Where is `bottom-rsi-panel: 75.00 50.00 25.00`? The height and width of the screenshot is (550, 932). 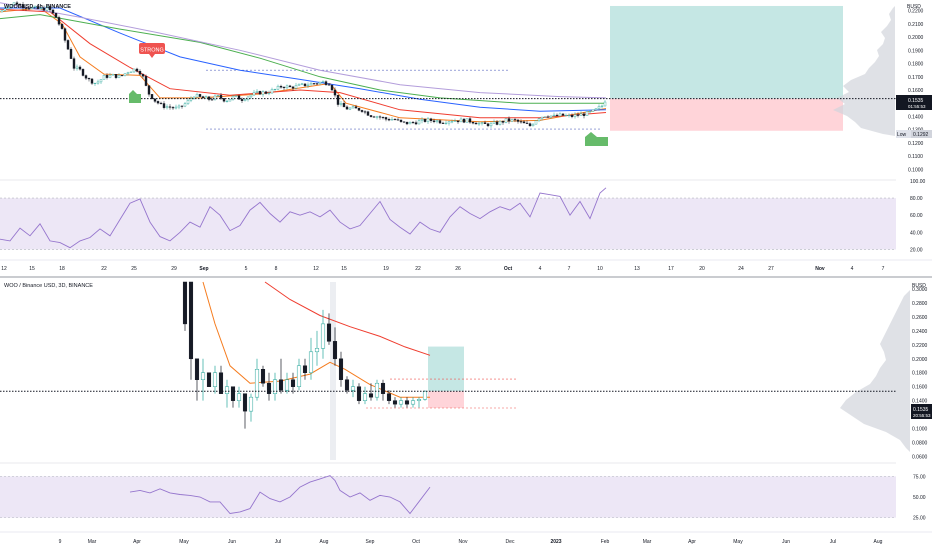
bottom-rsi-panel: 75.00 50.00 25.00 is located at coordinates (463, 492).